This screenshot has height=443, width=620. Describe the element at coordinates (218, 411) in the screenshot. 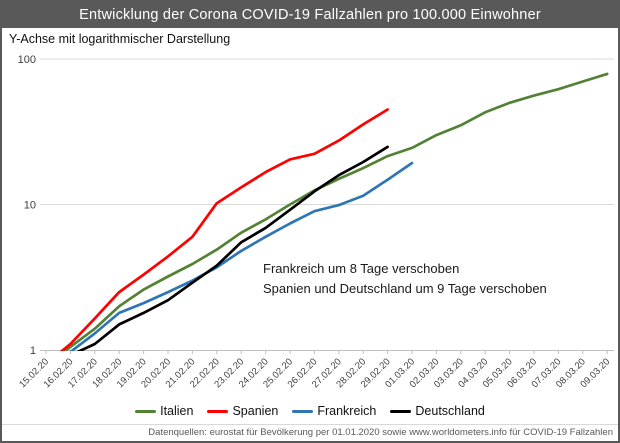

I see `legend-swatch-spanien` at that location.